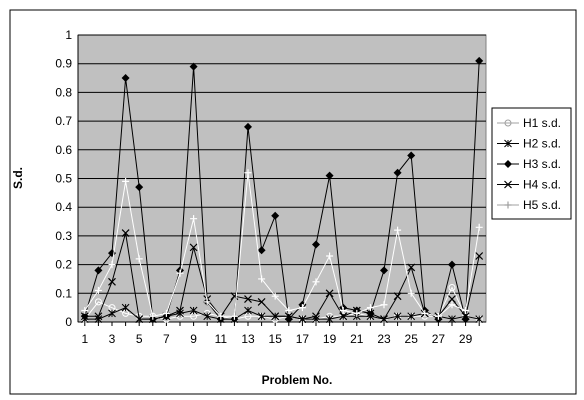 The image size is (584, 400). I want to click on legend-label-5: H5 s.d., so click(542, 205).